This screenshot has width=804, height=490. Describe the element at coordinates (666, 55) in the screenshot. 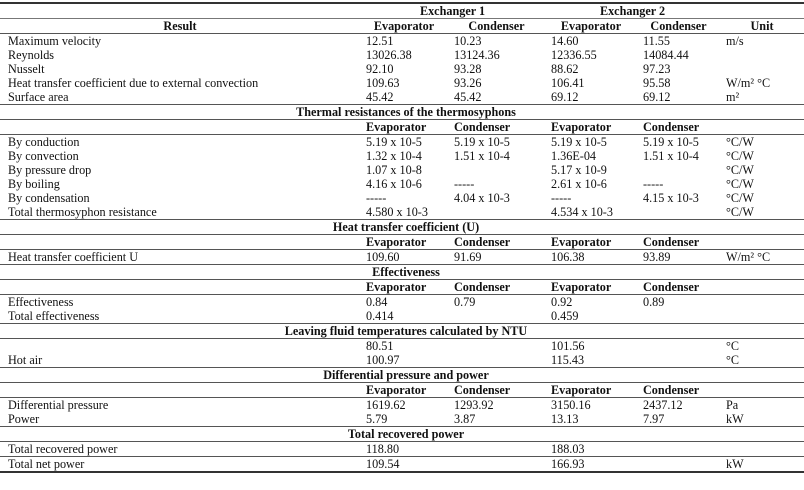

I see `row-value: 14084.44` at that location.